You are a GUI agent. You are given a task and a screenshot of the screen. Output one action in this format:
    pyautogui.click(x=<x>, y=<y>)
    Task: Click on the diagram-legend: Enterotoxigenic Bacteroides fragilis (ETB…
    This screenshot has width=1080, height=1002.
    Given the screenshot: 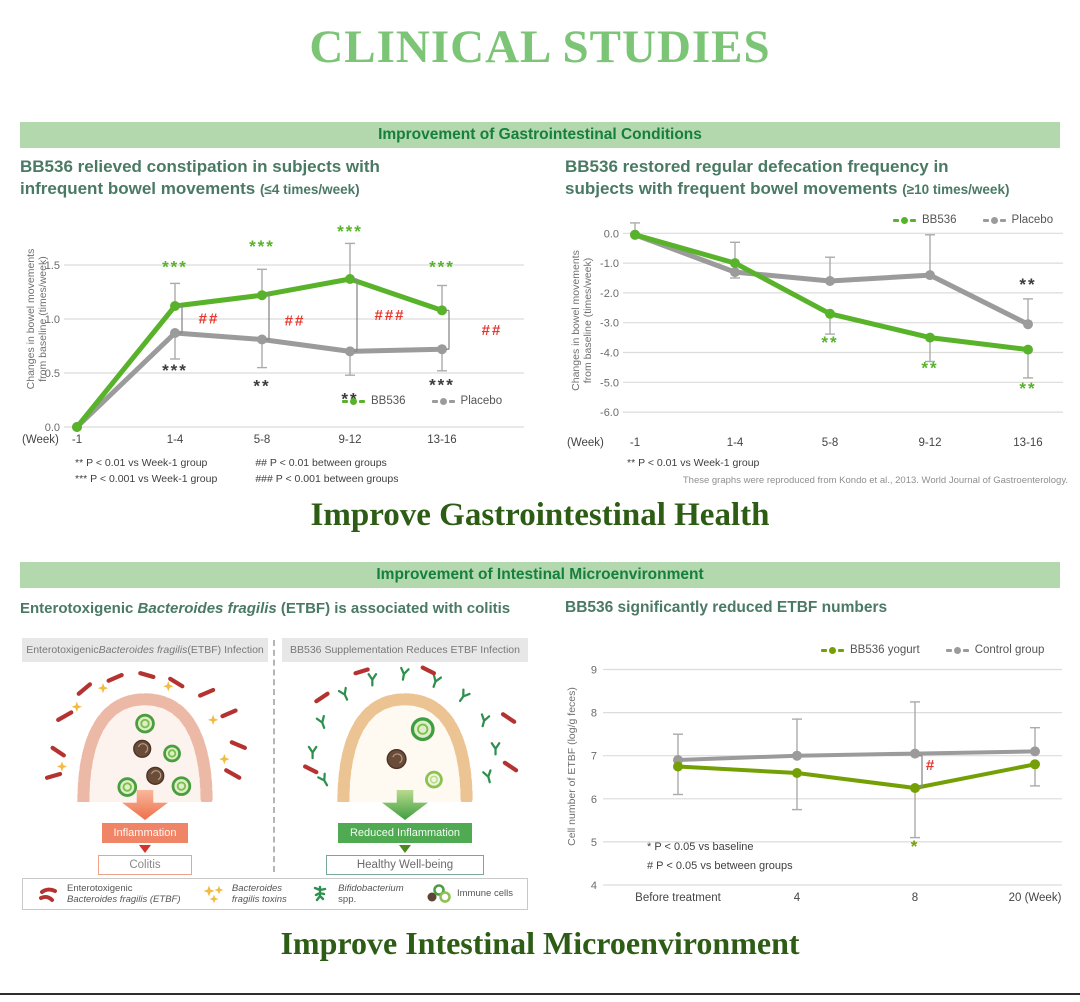 What is the action you would take?
    pyautogui.click(x=275, y=894)
    